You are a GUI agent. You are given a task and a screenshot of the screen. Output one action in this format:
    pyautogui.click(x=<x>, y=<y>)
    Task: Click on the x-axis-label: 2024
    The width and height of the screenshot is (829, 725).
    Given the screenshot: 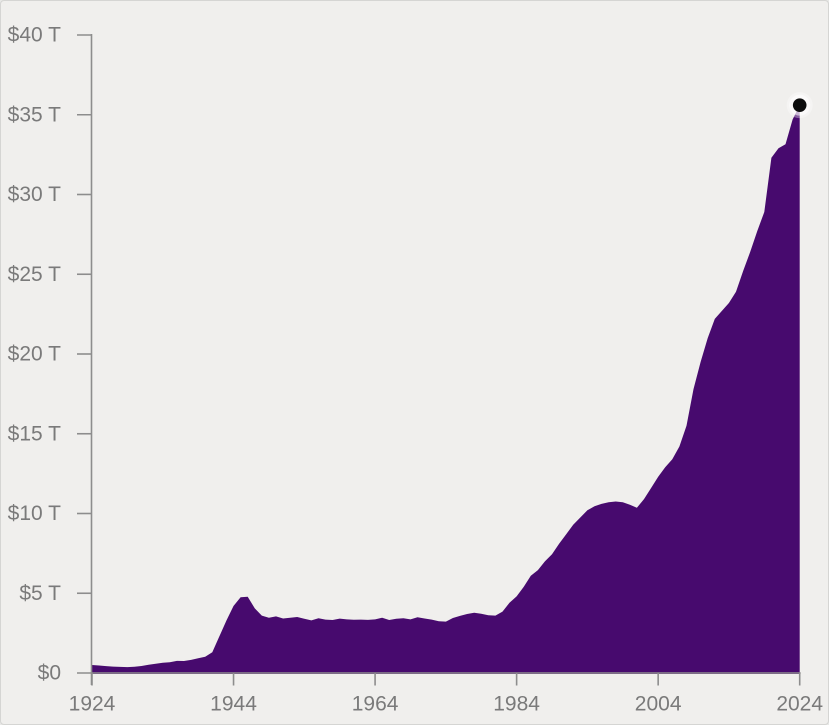 What is the action you would take?
    pyautogui.click(x=799, y=704)
    